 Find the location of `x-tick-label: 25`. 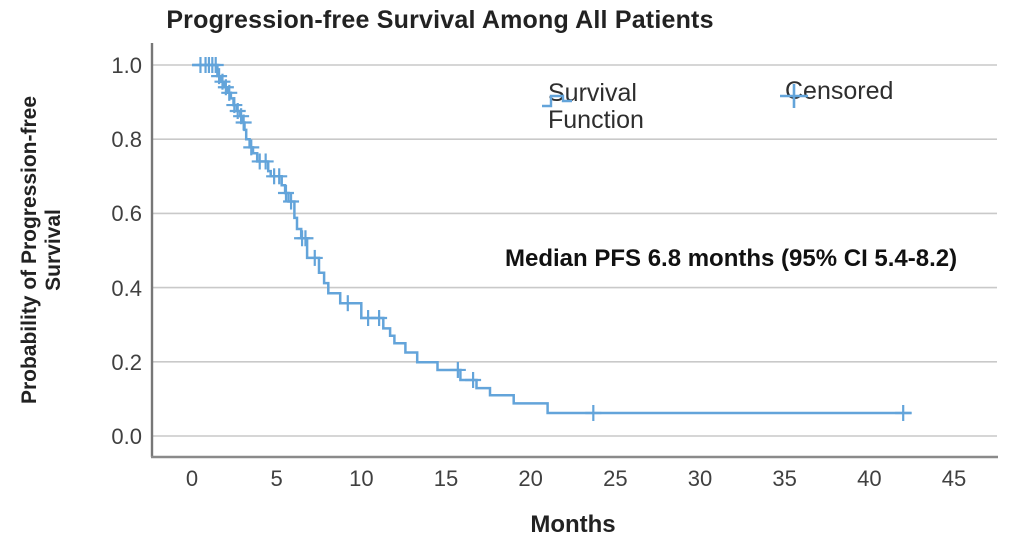

x-tick-label: 25 is located at coordinates (615, 478).